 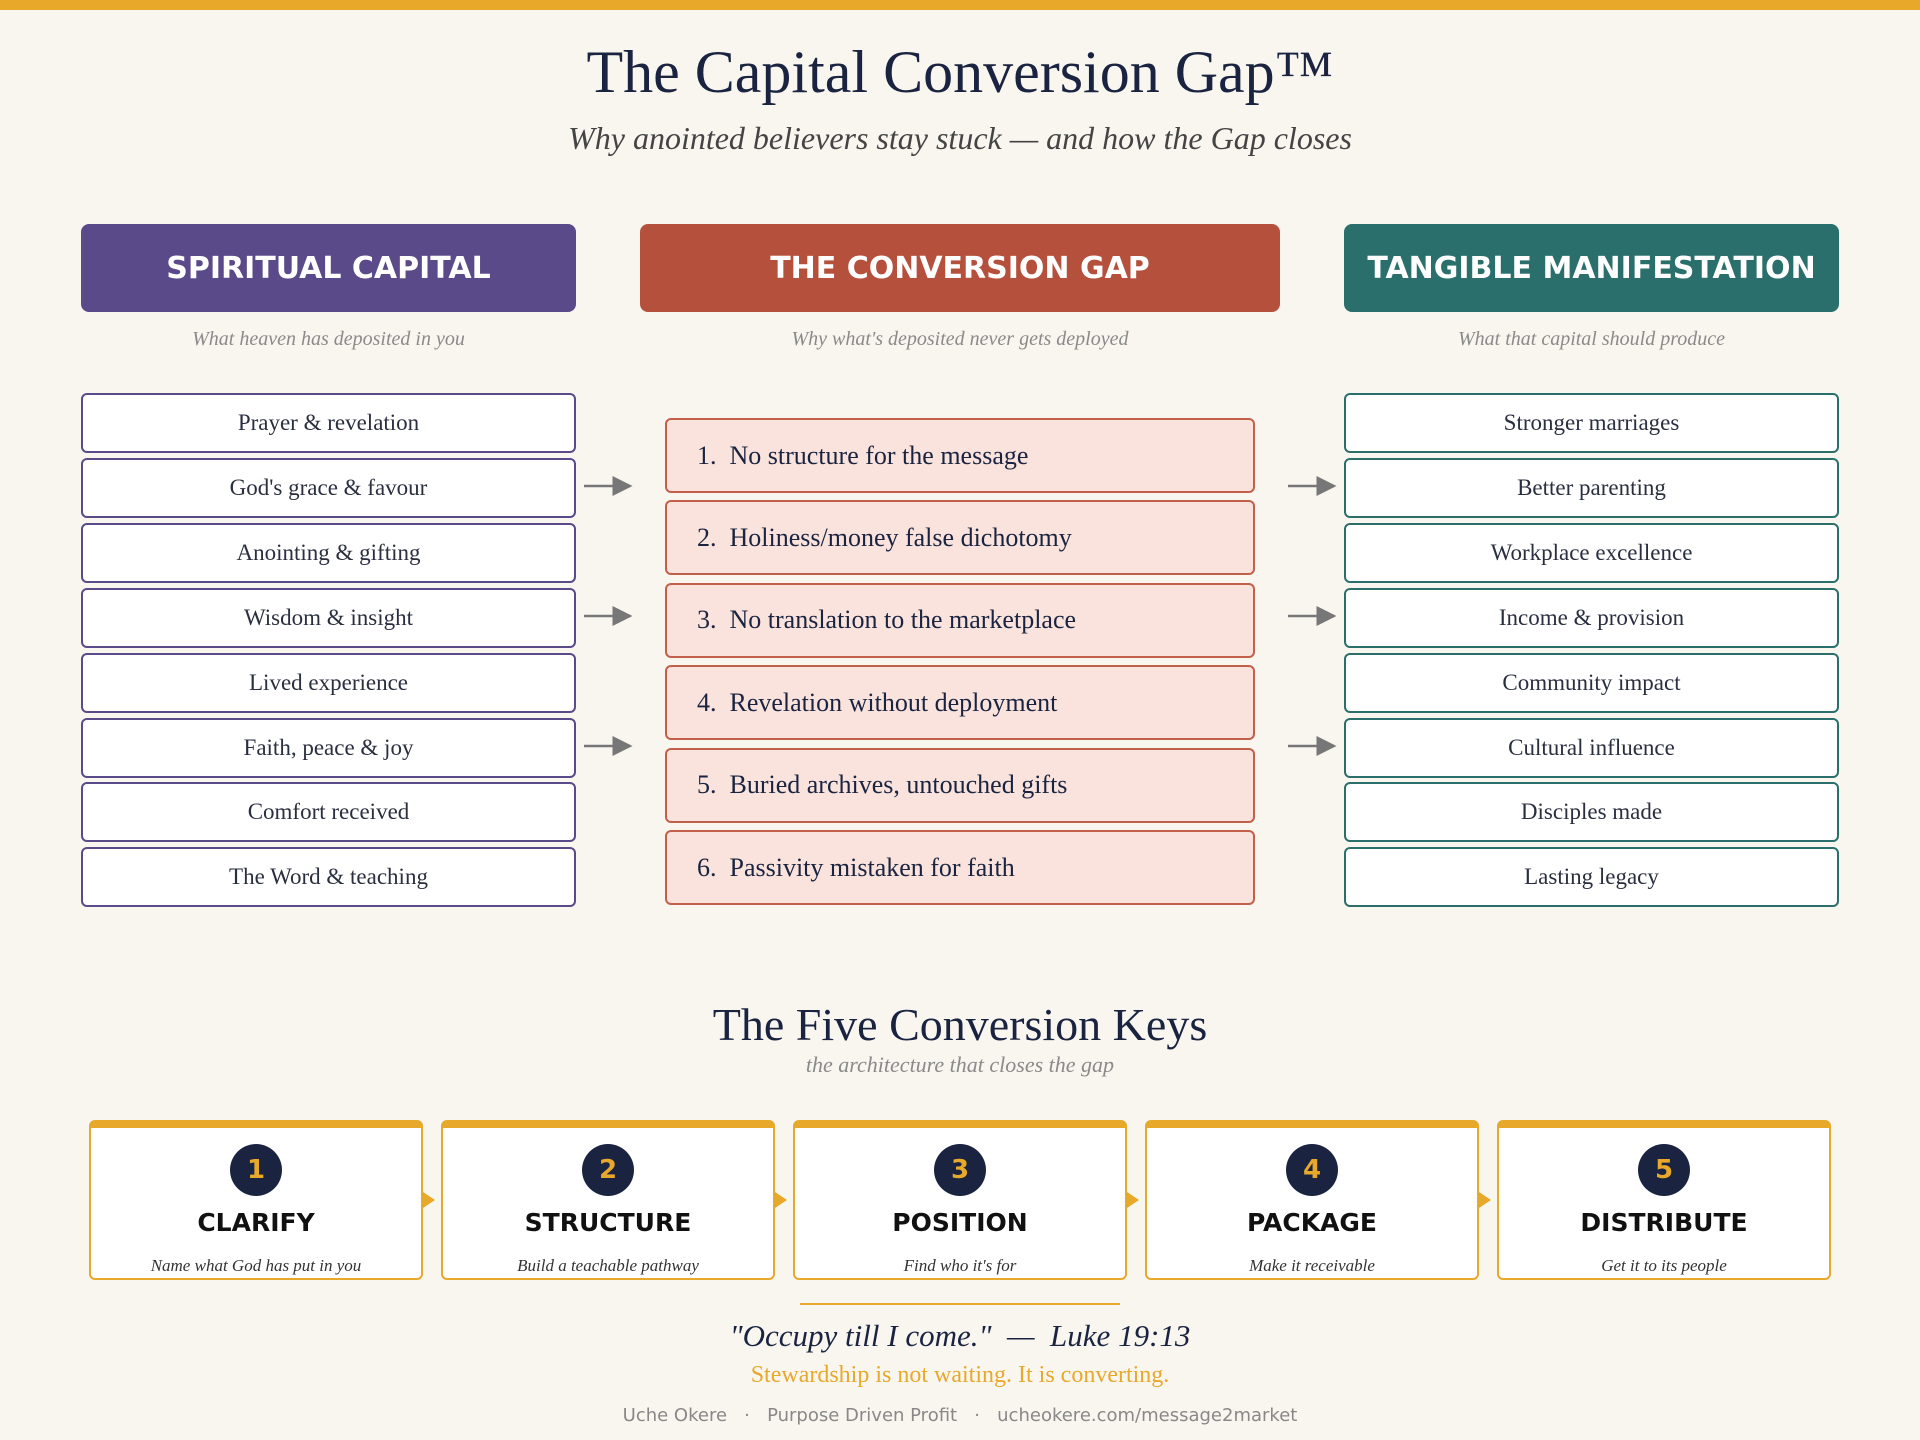 I want to click on list-item: The Word & teaching, so click(x=328, y=877).